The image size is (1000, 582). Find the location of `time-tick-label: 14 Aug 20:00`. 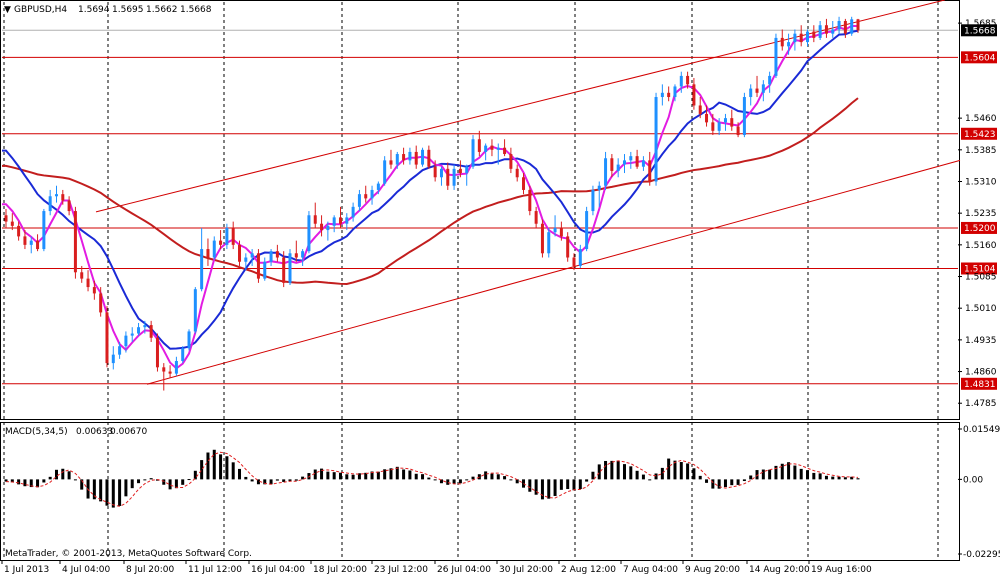

time-tick-label: 14 Aug 20:00 is located at coordinates (779, 570).